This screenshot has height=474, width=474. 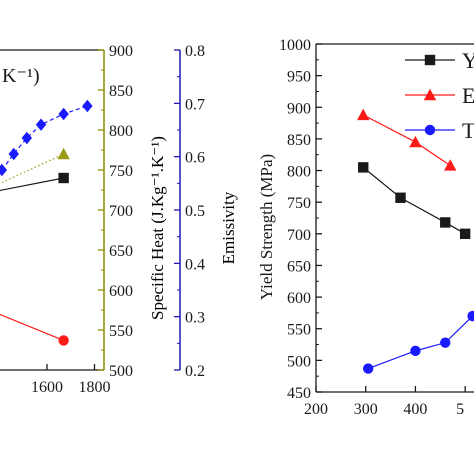 I want to click on emissivity-tick-label: 0.7, so click(x=195, y=104).